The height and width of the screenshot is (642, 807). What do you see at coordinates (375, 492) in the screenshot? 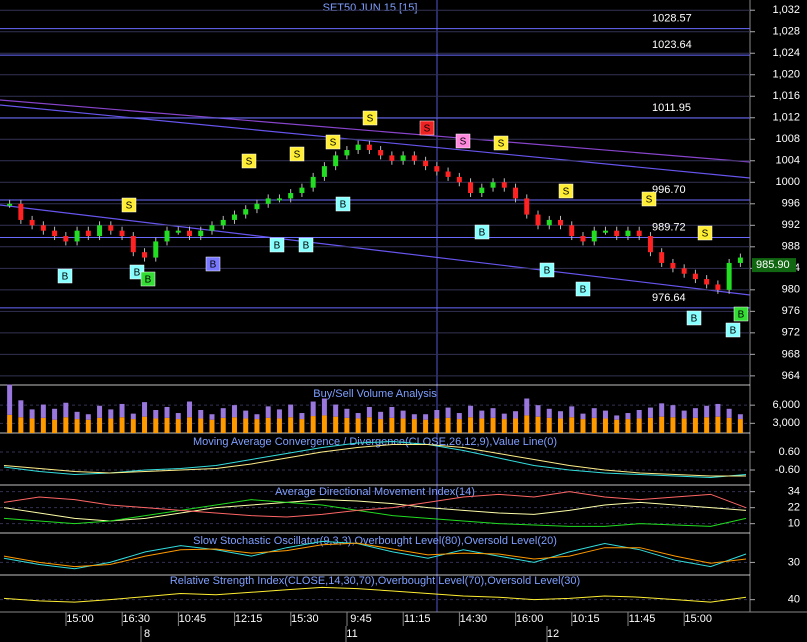
I see `panel-title: Average Directional Movement Index(14)` at bounding box center [375, 492].